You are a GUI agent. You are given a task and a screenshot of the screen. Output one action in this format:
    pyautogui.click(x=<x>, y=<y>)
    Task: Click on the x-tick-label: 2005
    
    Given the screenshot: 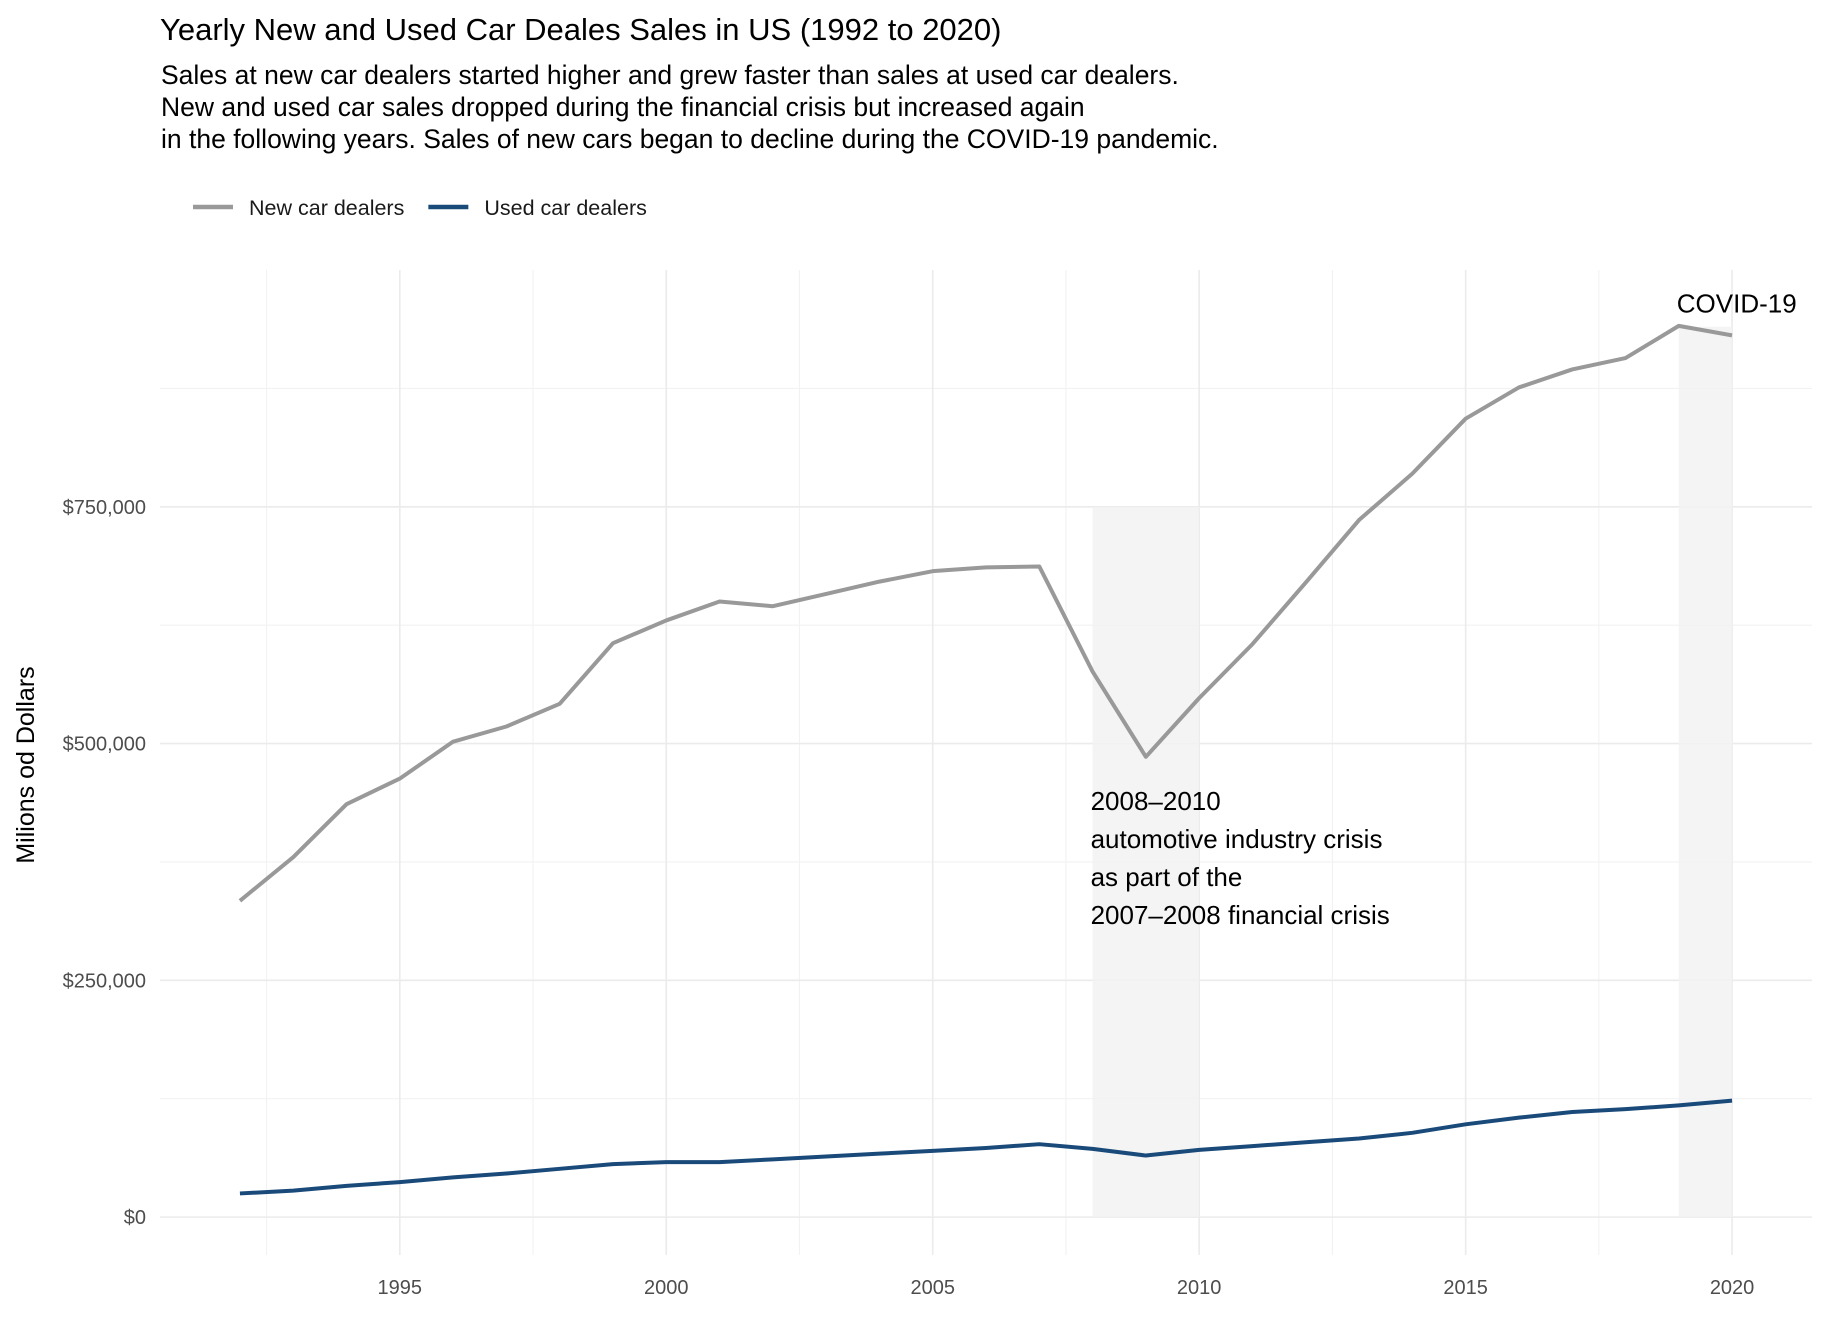 What is the action you would take?
    pyautogui.click(x=932, y=1288)
    